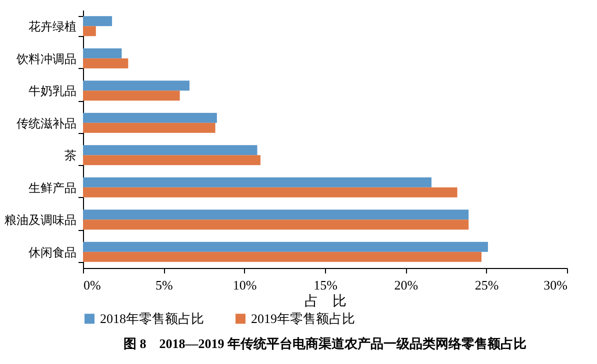 This screenshot has width=597, height=364. What do you see at coordinates (164, 285) in the screenshot?
I see `x-tick-label: 5%` at bounding box center [164, 285].